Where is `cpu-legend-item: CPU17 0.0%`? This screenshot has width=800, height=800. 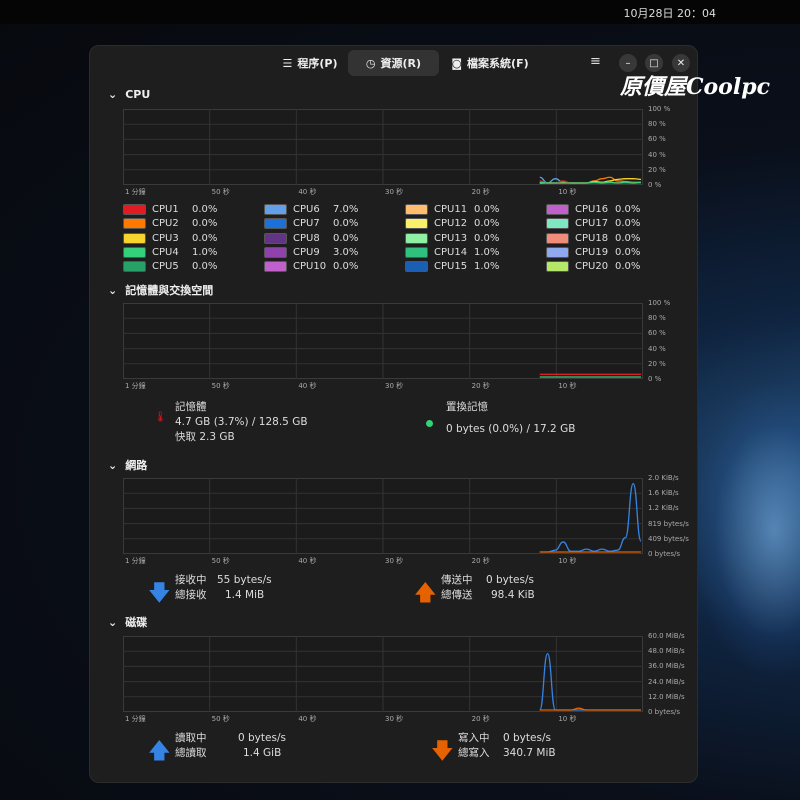
cpu-legend-item: CPU17 0.0% is located at coordinates (593, 224).